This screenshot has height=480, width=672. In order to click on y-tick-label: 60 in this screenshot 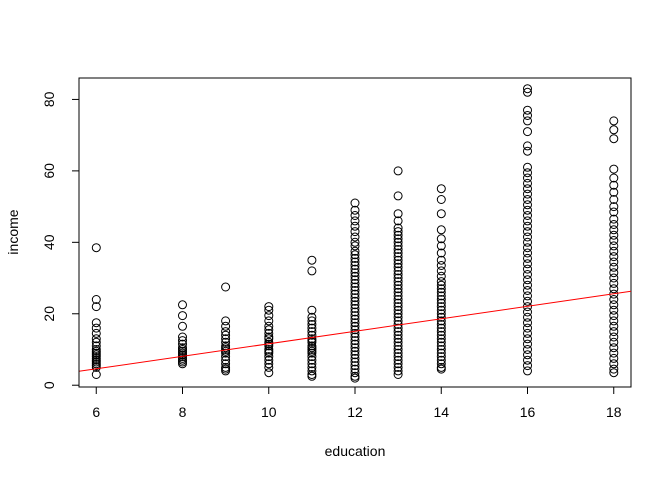, I will do `click(49, 171)`.